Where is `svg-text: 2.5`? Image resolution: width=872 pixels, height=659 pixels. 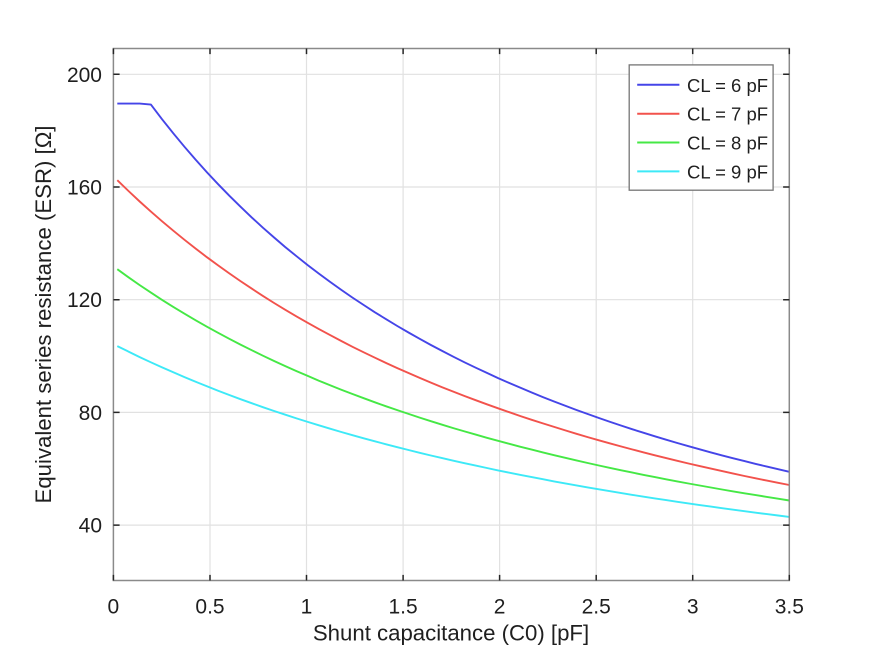
svg-text: 2.5 is located at coordinates (596, 607).